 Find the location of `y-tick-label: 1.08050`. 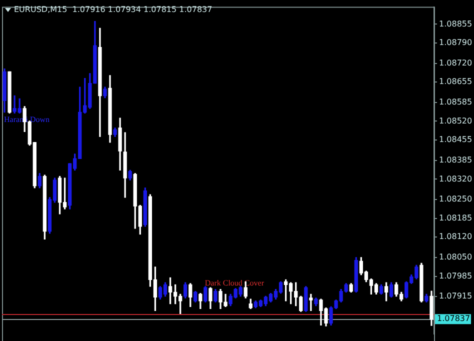

y-tick-label: 1.08050 is located at coordinates (455, 257).